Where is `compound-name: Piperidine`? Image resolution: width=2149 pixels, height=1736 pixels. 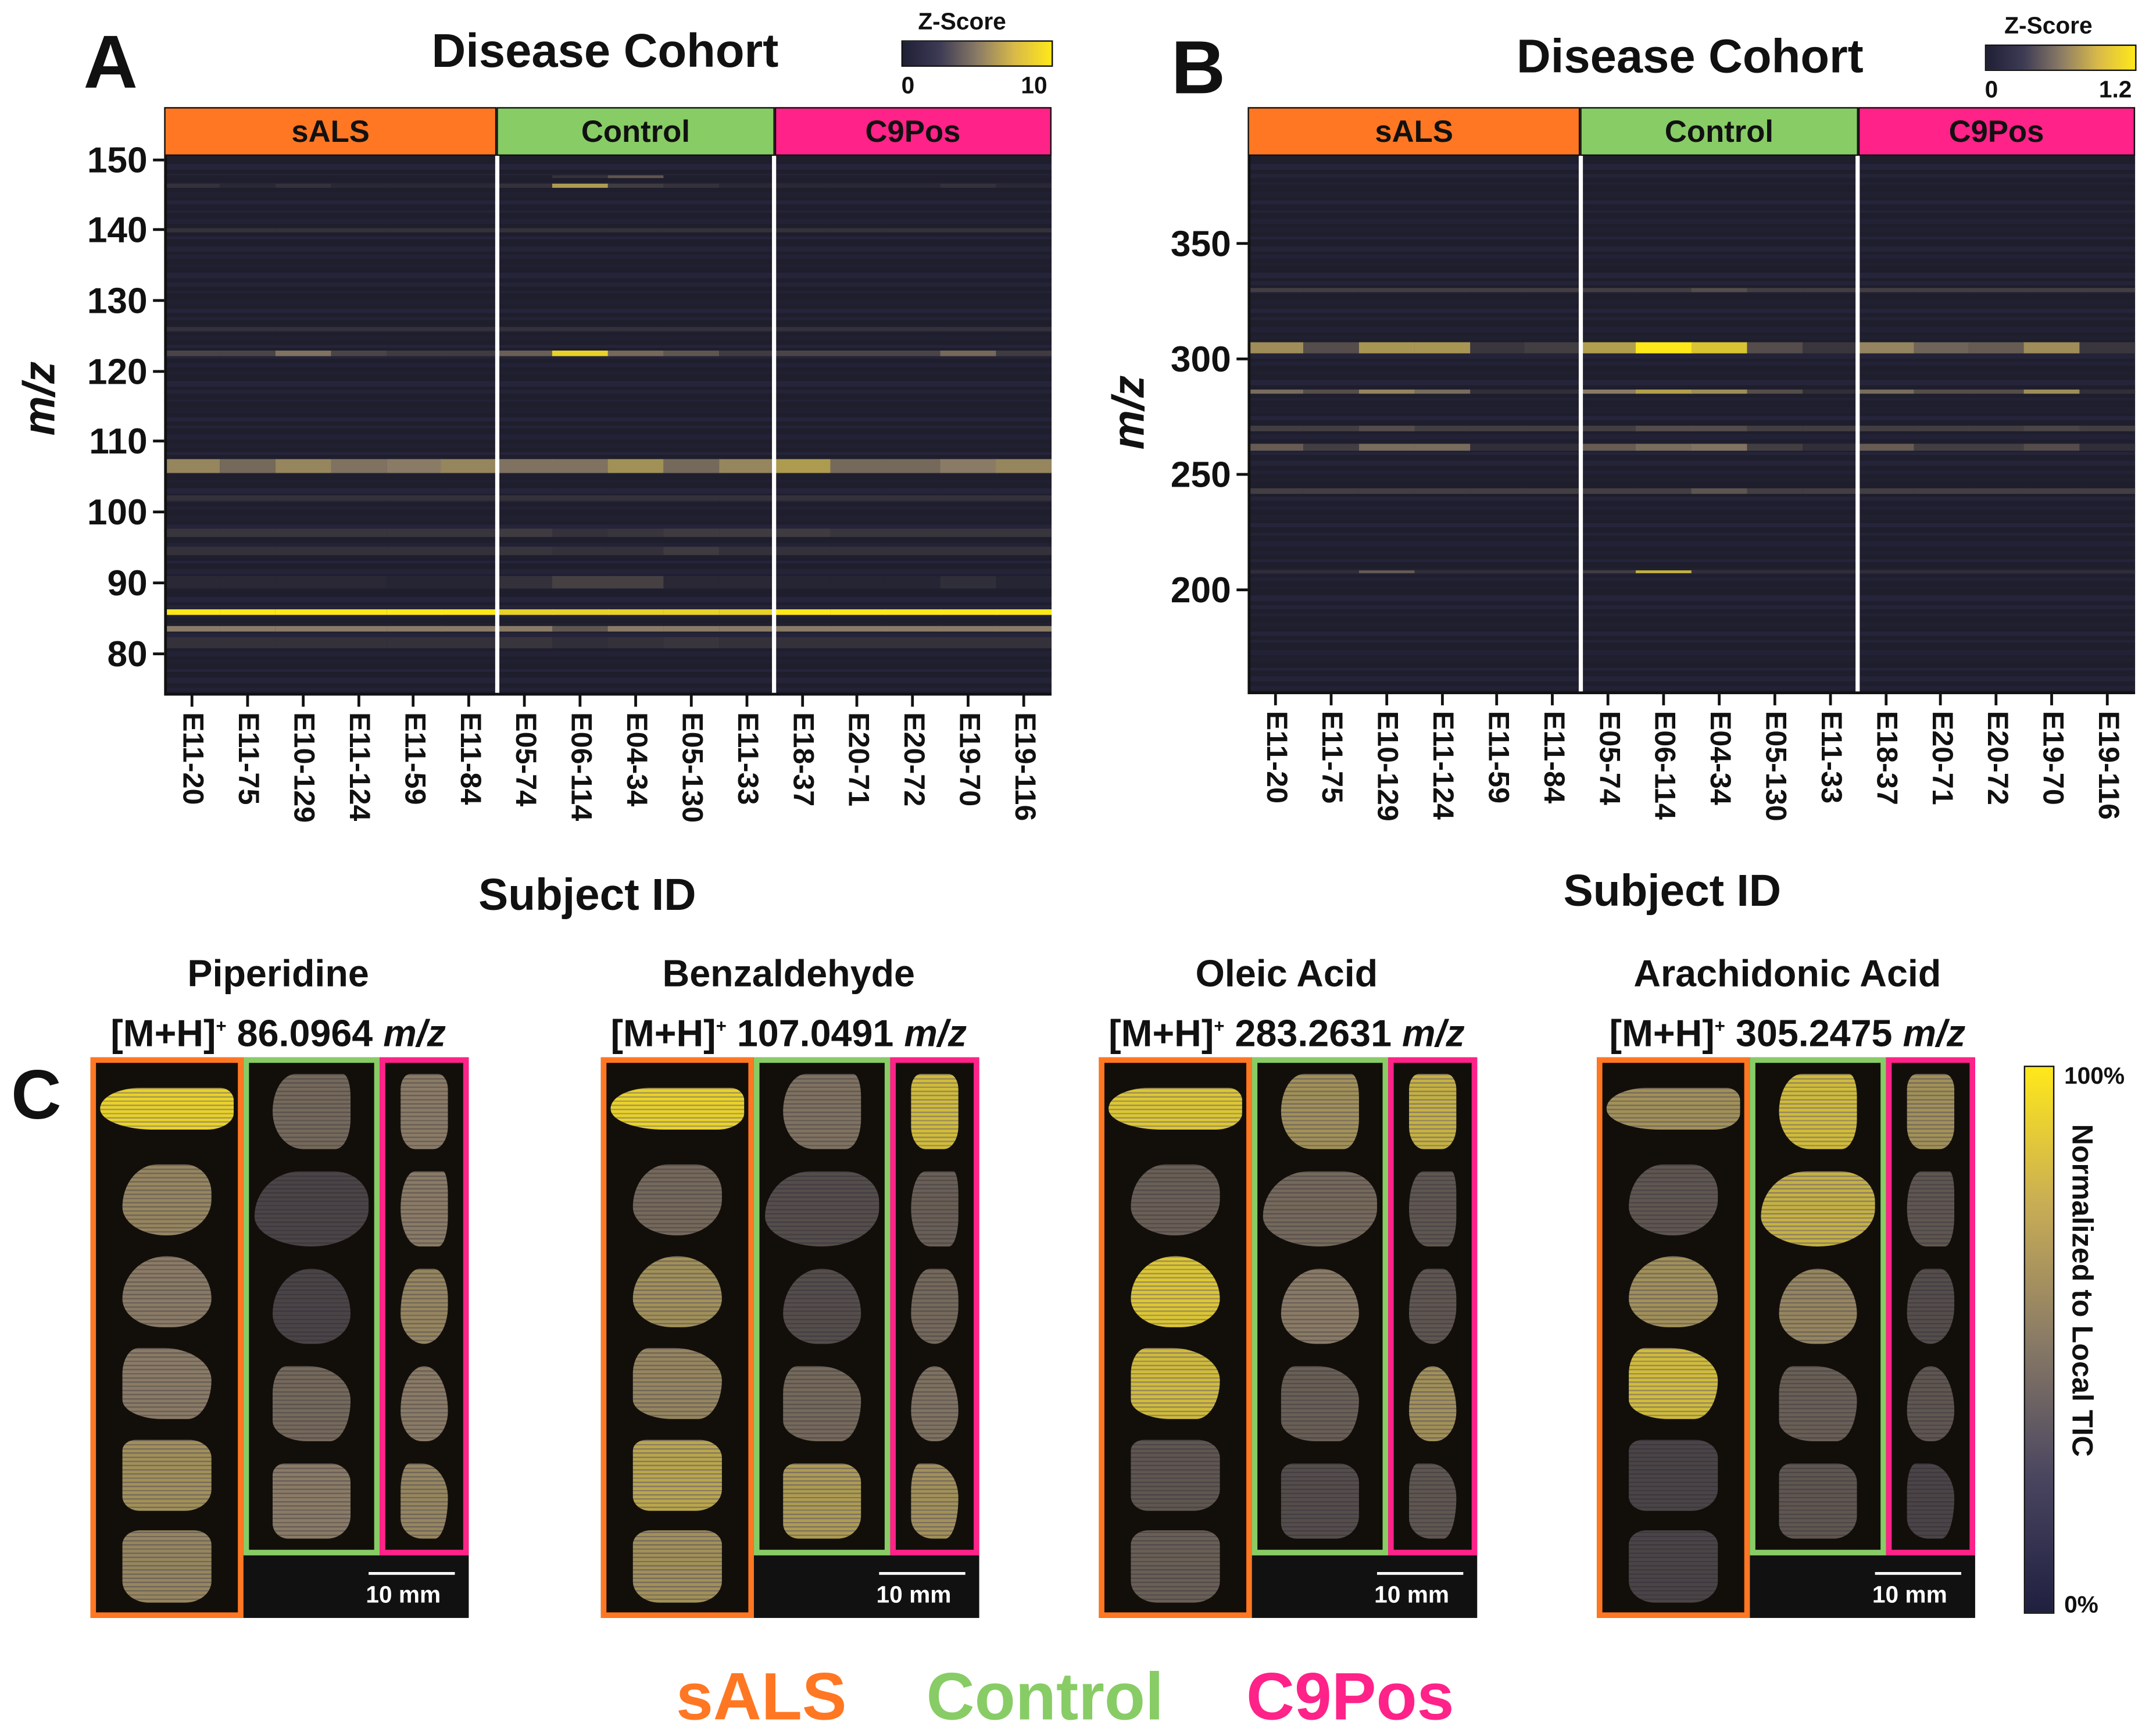 compound-name: Piperidine is located at coordinates (278, 975).